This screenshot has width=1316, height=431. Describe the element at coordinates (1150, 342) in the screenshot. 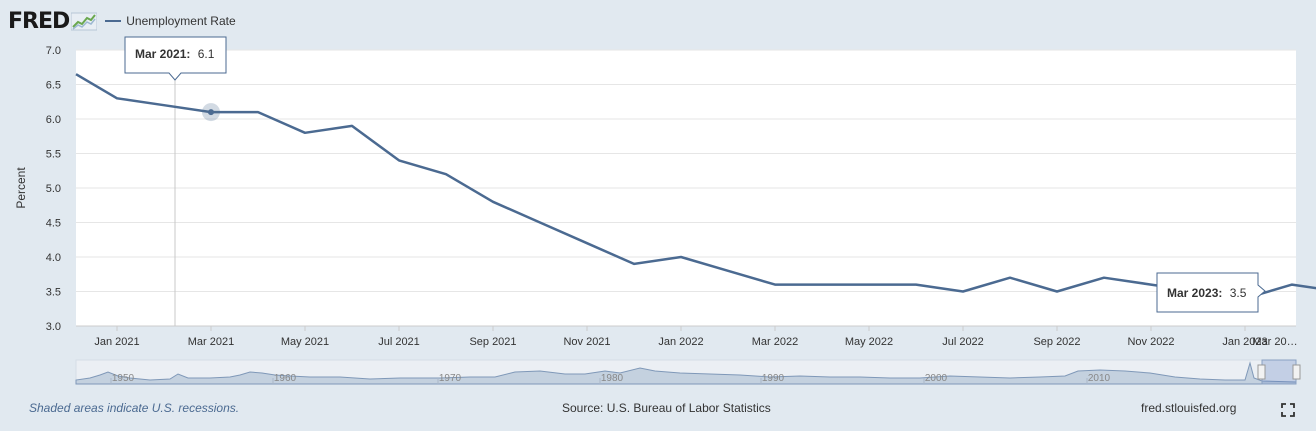

I see `x-tick-label: Nov 2022` at that location.